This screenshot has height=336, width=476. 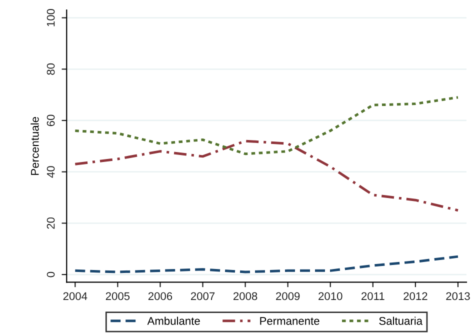 What do you see at coordinates (50, 172) in the screenshot?
I see `y-tick-label: 40` at bounding box center [50, 172].